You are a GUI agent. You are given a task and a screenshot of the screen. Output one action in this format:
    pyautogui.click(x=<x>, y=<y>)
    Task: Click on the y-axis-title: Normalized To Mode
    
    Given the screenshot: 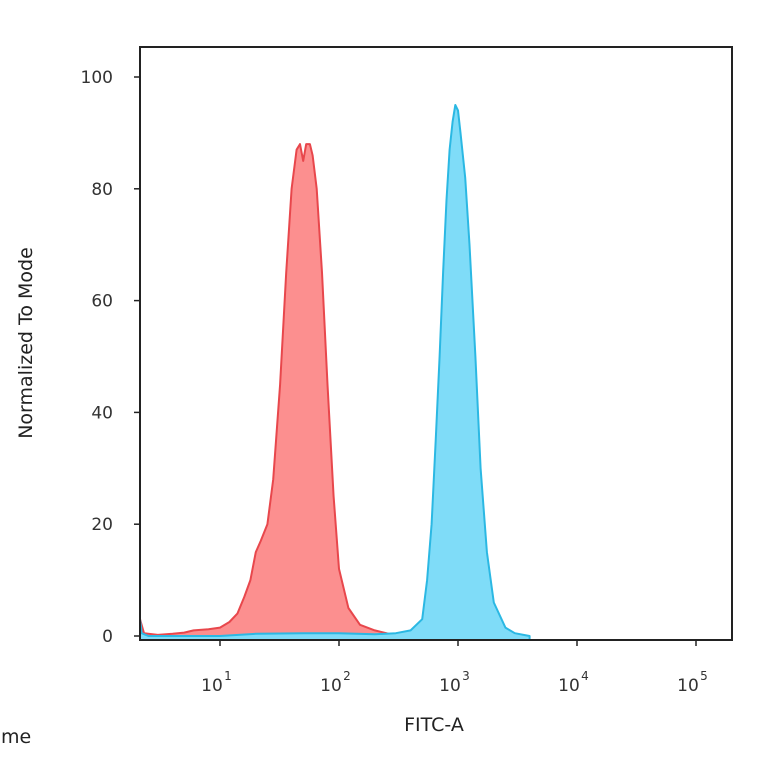 What is the action you would take?
    pyautogui.click(x=26, y=343)
    